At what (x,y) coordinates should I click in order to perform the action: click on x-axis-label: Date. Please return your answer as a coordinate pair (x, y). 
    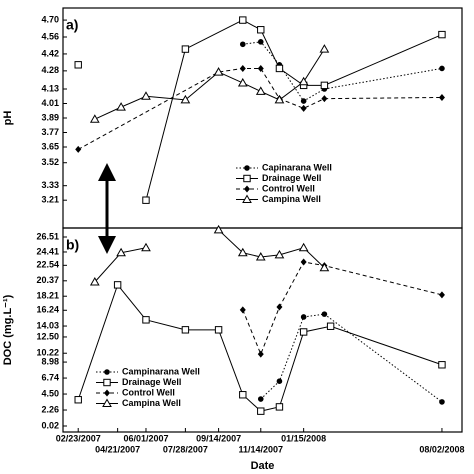
    Looking at the image, I should click on (263, 466).